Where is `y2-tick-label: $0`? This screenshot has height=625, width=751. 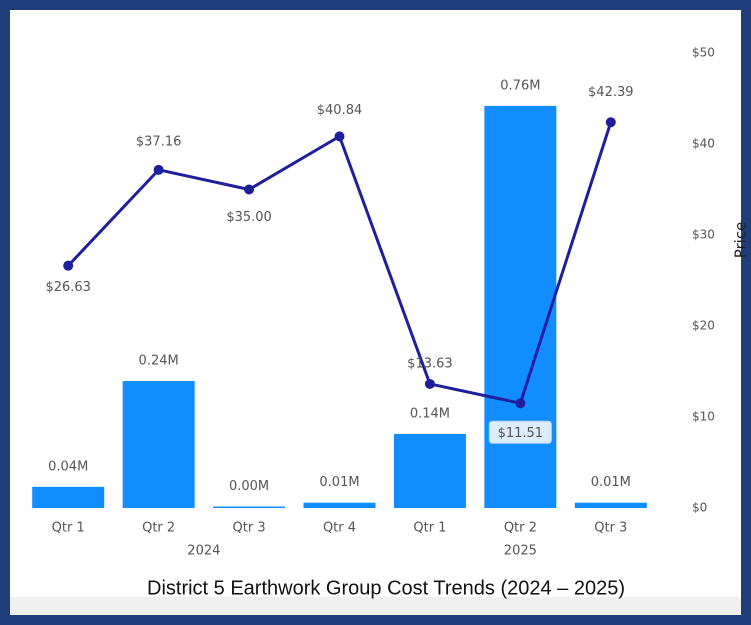
y2-tick-label: $0 is located at coordinates (699, 508).